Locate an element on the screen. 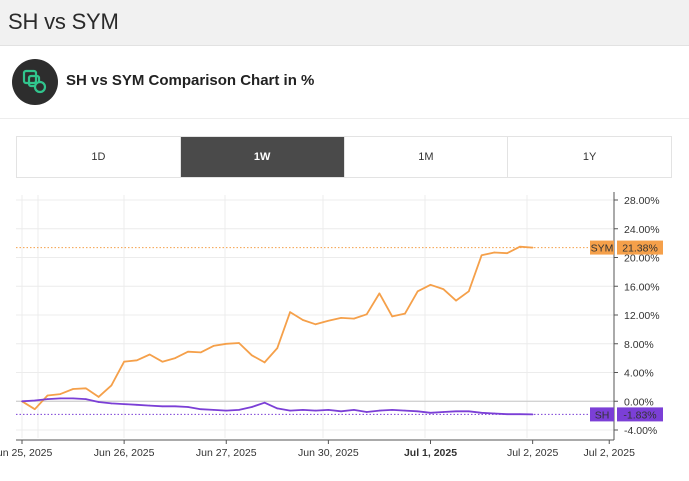  y-tick-label: 4.00% is located at coordinates (639, 374).